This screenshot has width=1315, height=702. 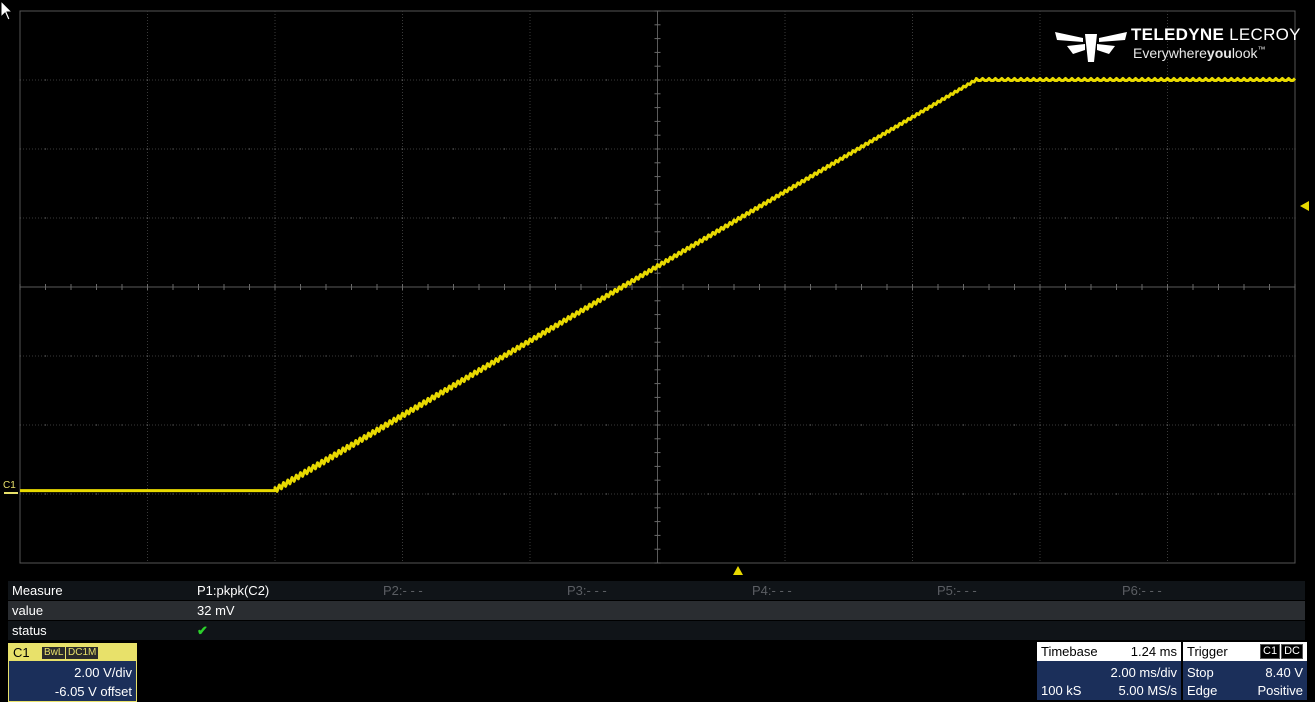 I want to click on param-p6: P6:- - -, so click(x=1142, y=590).